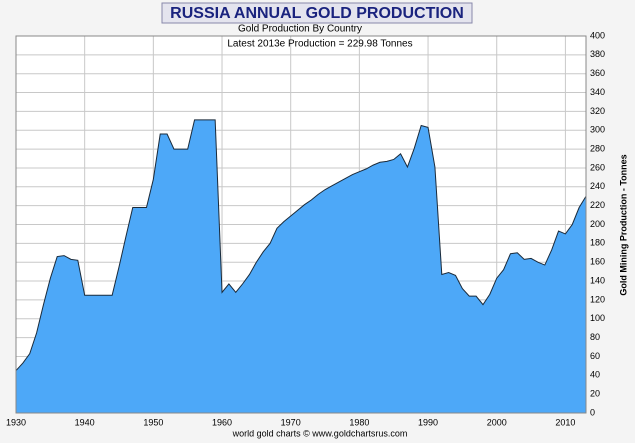 Image resolution: width=635 pixels, height=443 pixels. I want to click on x-tick-label: 1970, so click(291, 422).